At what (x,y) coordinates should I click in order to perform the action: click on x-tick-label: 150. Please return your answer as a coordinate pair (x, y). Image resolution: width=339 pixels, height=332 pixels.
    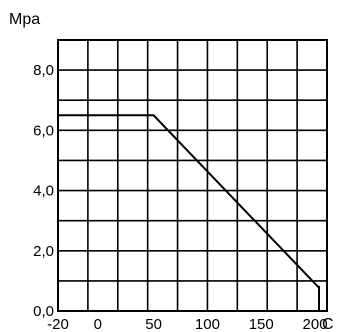
    Looking at the image, I should click on (261, 324).